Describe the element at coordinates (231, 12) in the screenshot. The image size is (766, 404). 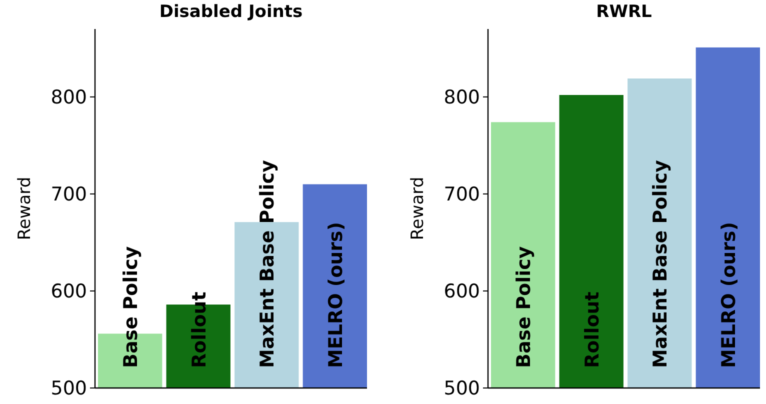
I see `chart-title: Disabled Joints` at that location.